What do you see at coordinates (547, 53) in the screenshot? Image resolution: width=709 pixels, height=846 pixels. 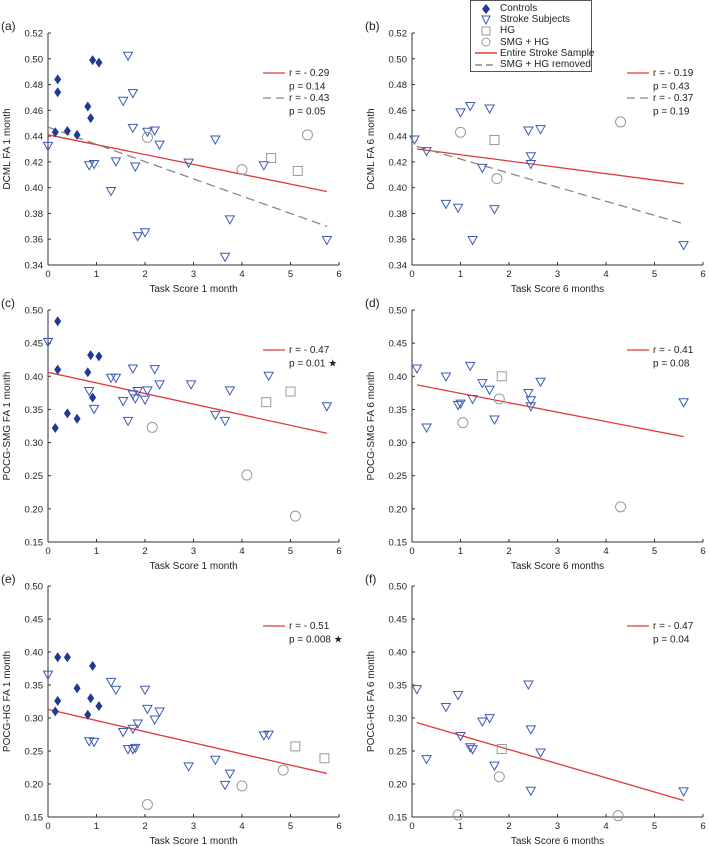 I see `legend-label: Entire Stroke Sample` at bounding box center [547, 53].